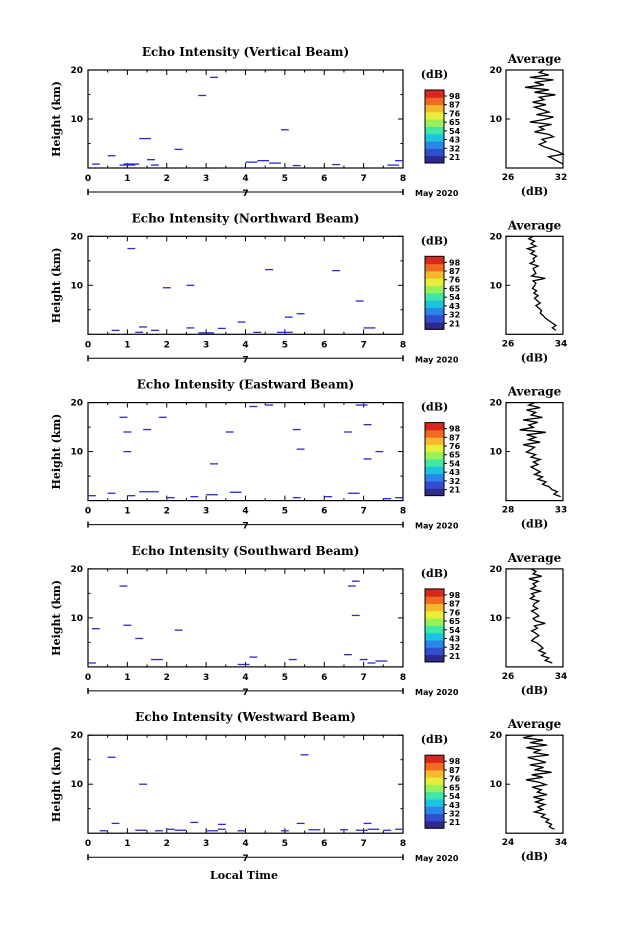 Image resolution: width=618 pixels, height=929 pixels. What do you see at coordinates (561, 178) in the screenshot?
I see `average-x-tick-label: 32` at bounding box center [561, 178].